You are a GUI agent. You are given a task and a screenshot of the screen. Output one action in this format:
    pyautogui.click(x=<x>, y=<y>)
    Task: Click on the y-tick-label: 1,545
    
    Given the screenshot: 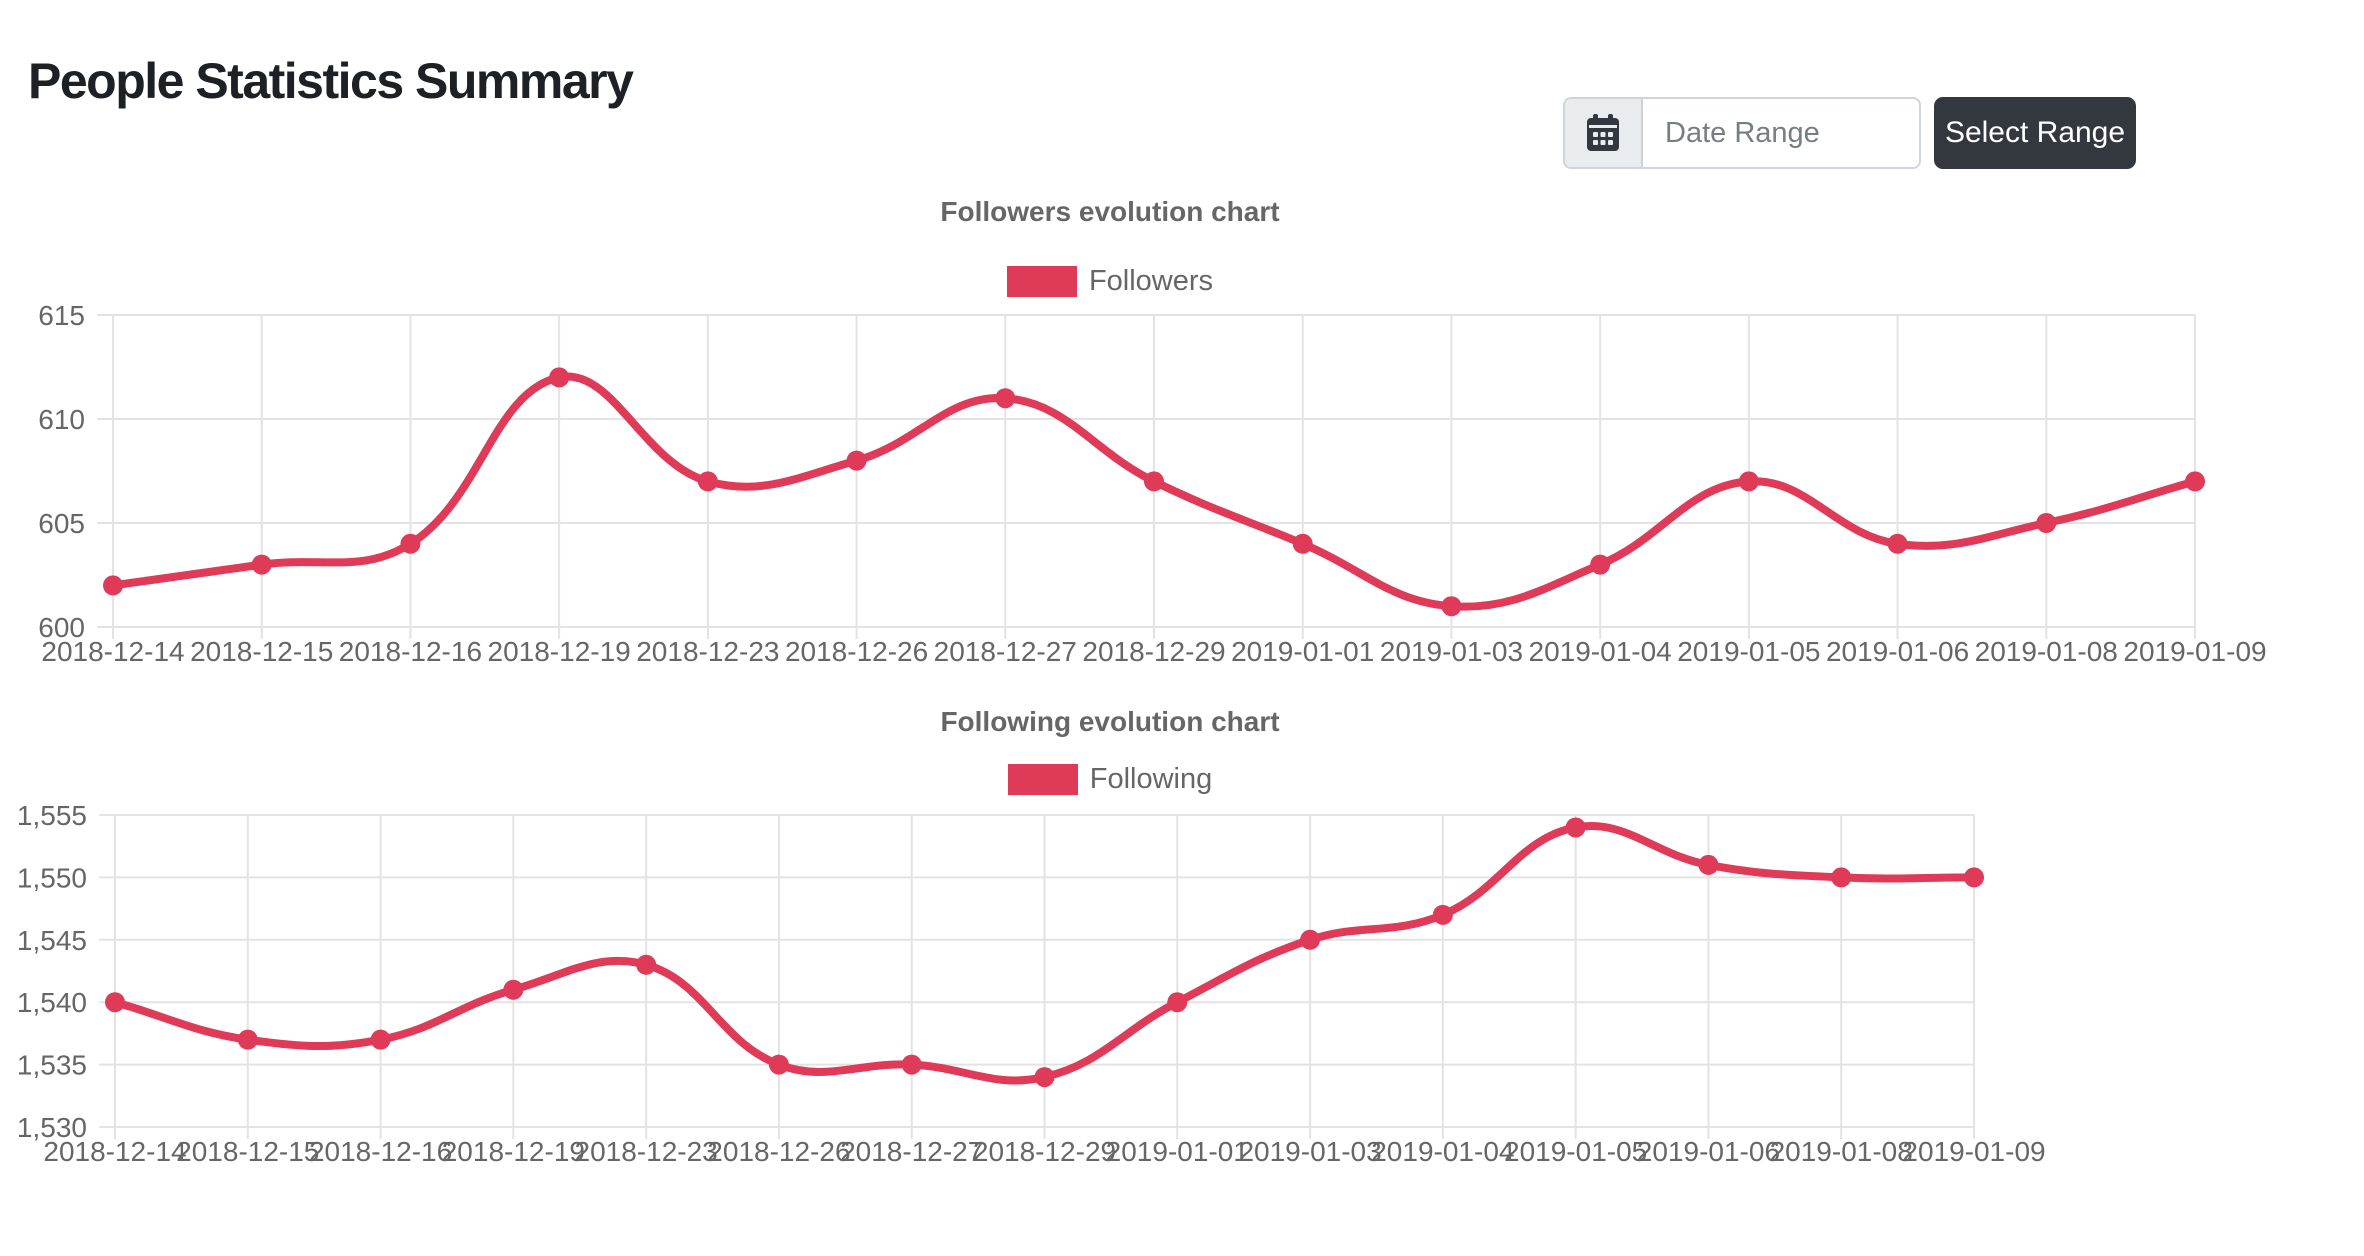 What is the action you would take?
    pyautogui.click(x=52, y=940)
    